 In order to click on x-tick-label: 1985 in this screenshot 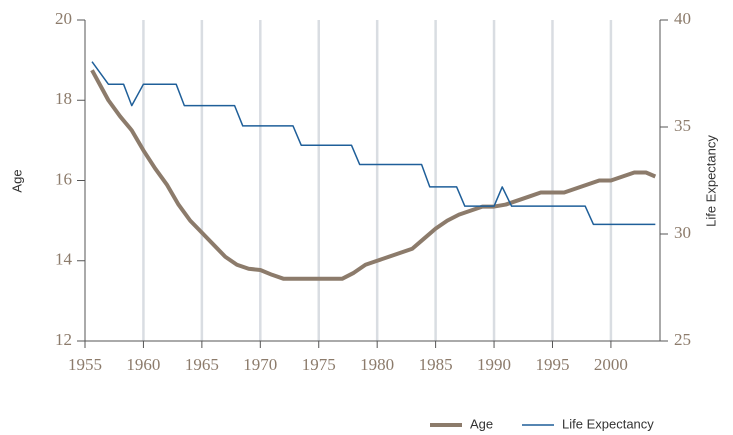, I will do `click(436, 364)`.